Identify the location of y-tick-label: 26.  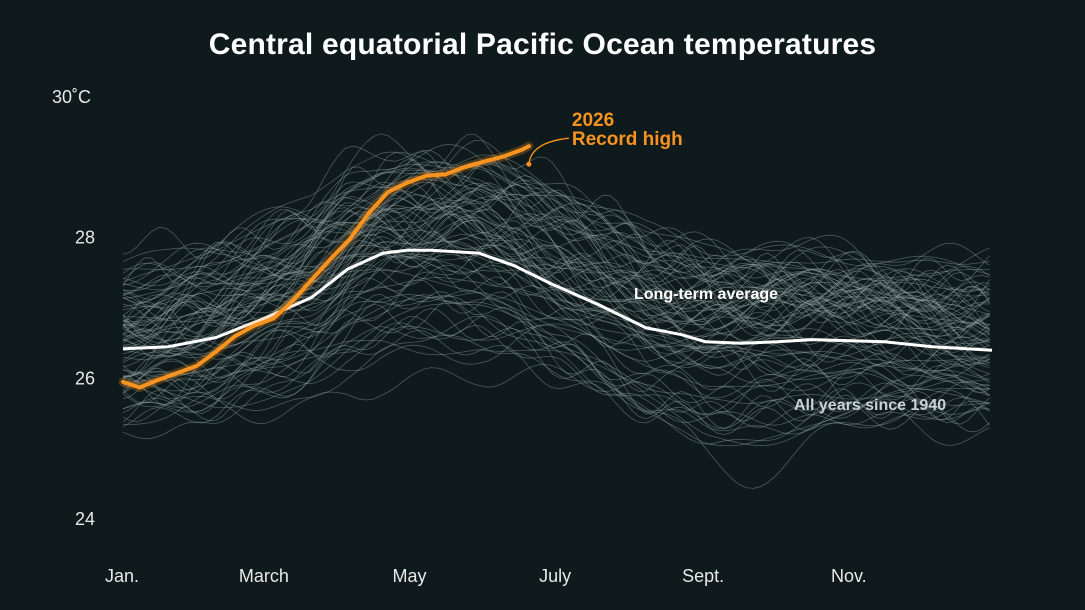
(85, 378).